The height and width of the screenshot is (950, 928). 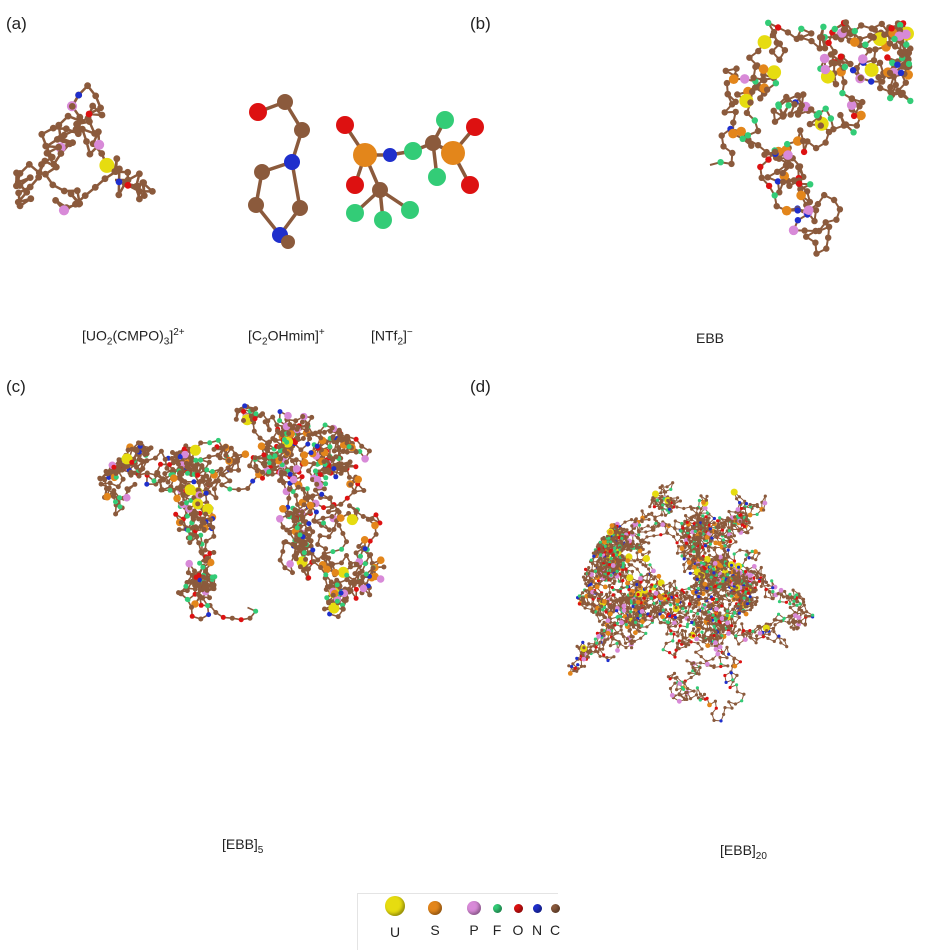 I want to click on ntf2-caption: [NTf2]−, so click(x=392, y=337).